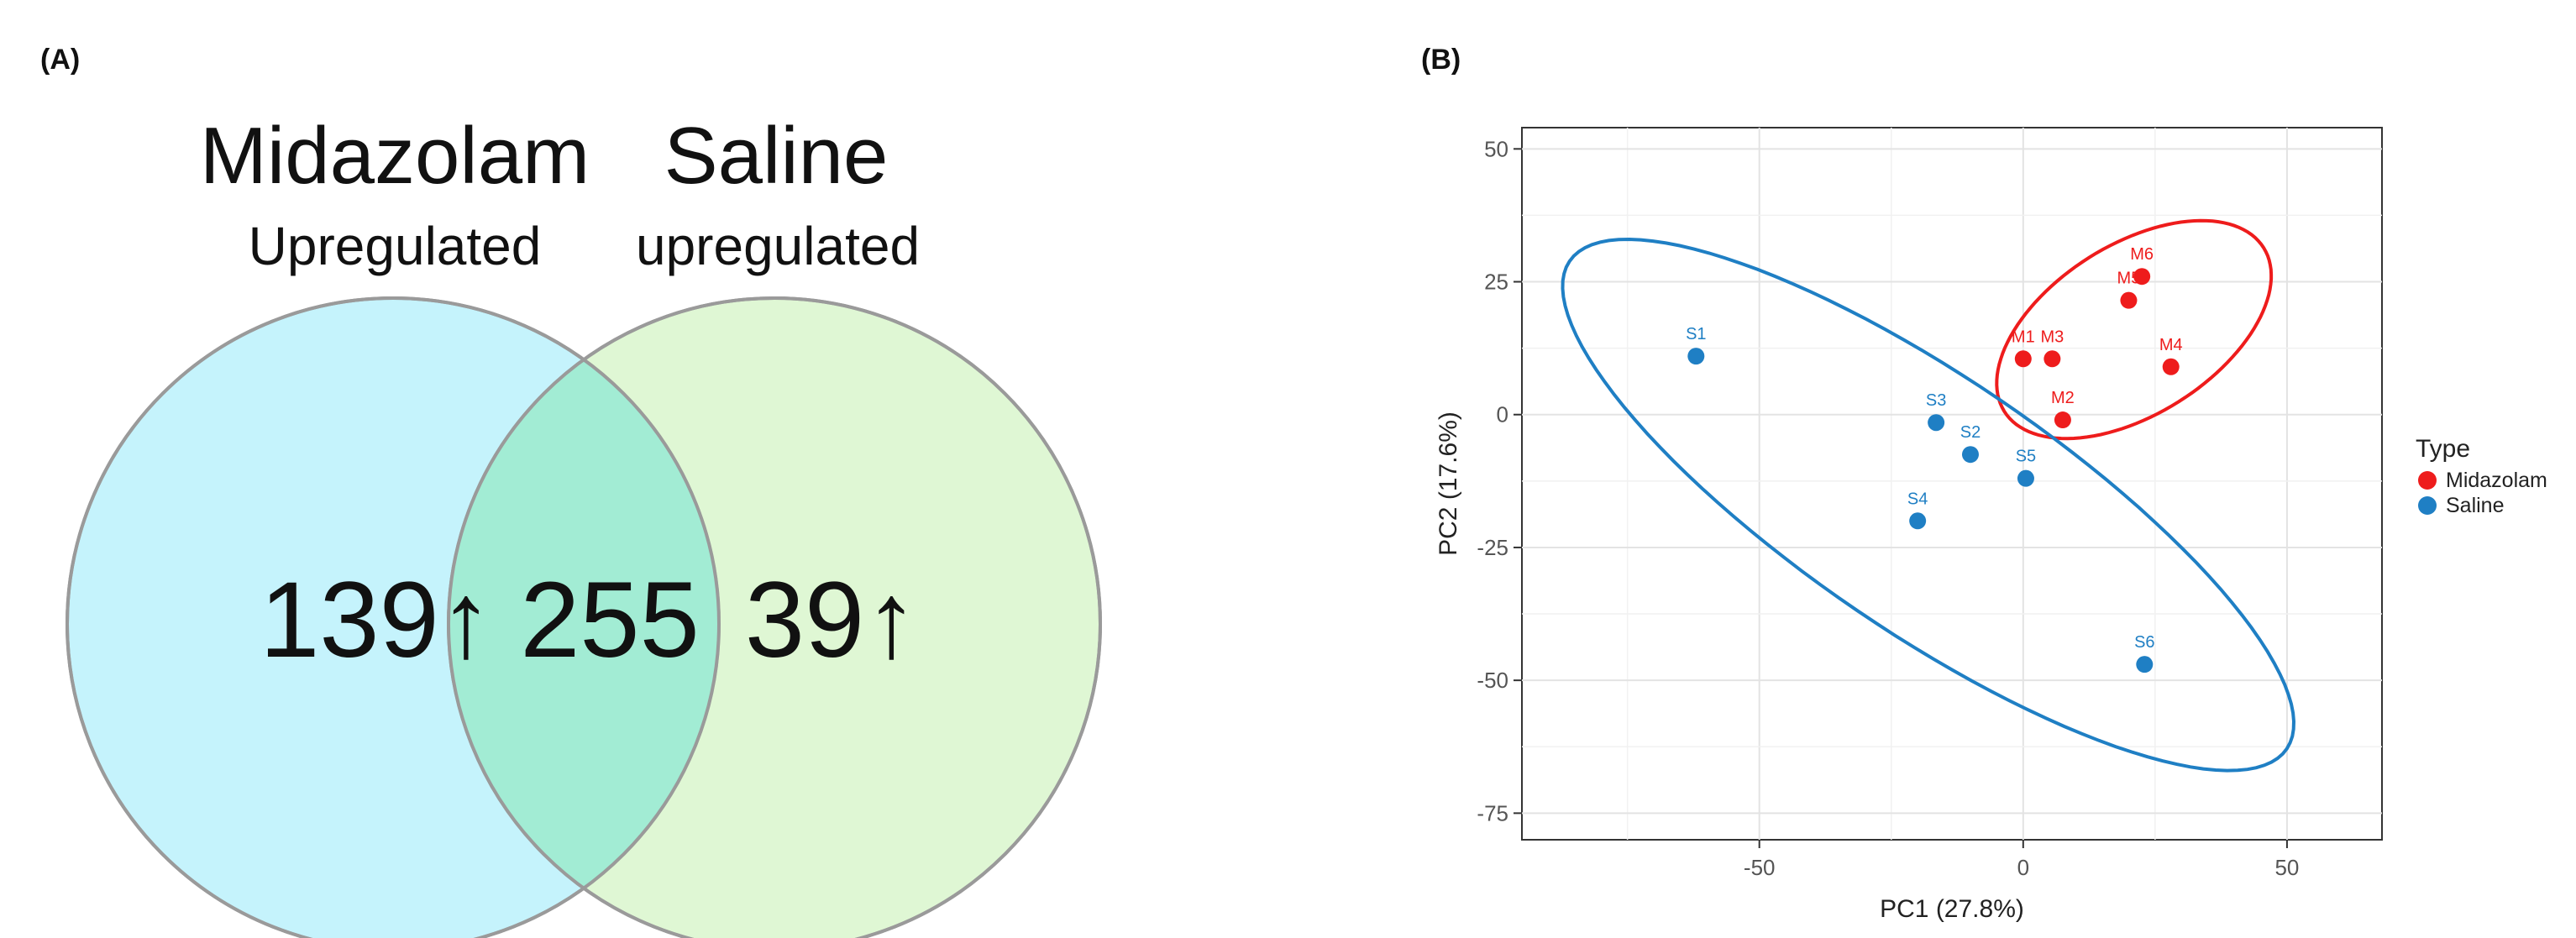 The height and width of the screenshot is (938, 2576). What do you see at coordinates (1970, 432) in the screenshot?
I see `point-label-s2: S2` at bounding box center [1970, 432].